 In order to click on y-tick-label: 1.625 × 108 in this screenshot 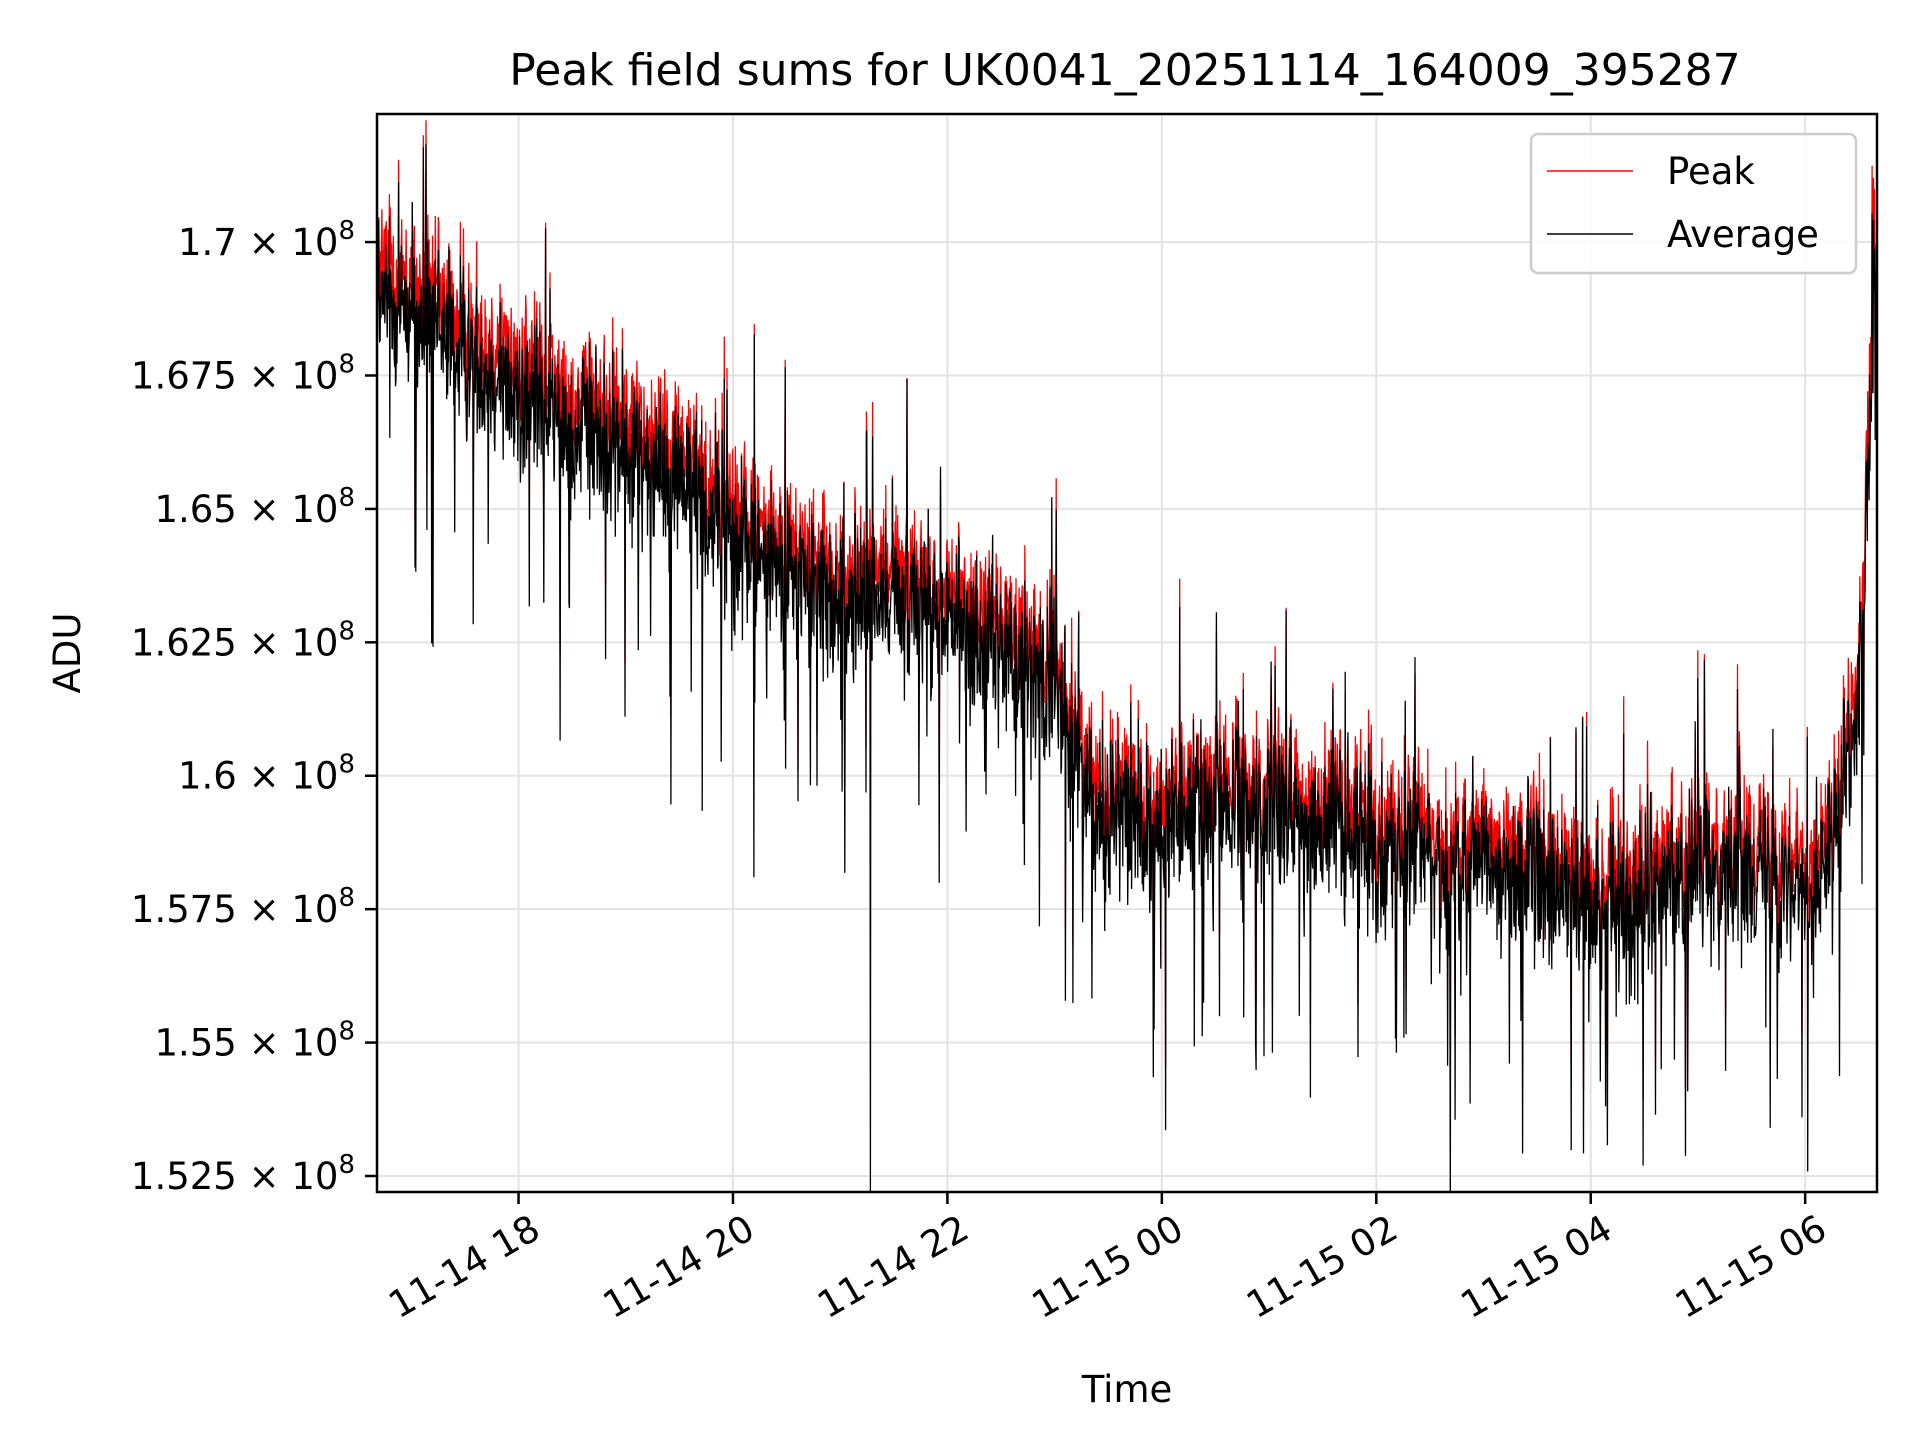, I will do `click(243, 640)`.